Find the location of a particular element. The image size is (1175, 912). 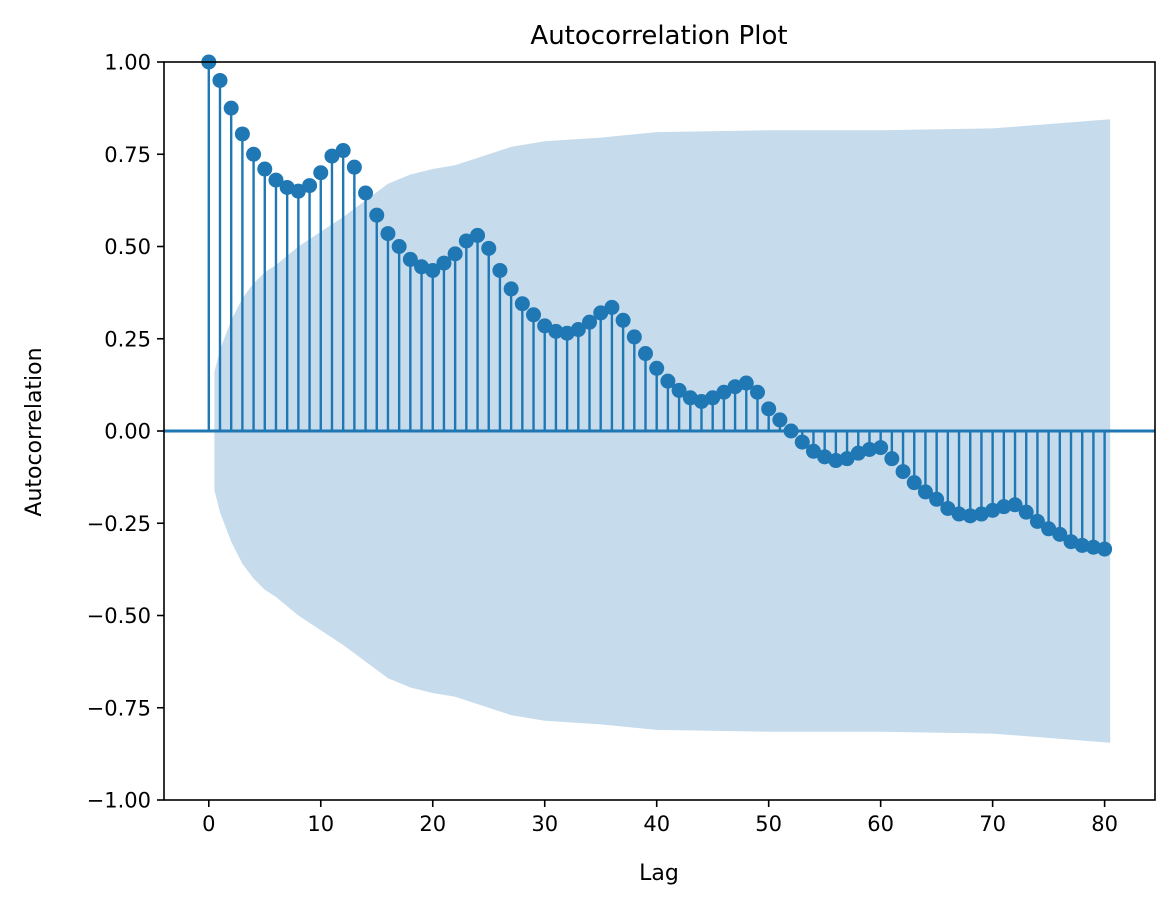

y-tick-label: 0.00 is located at coordinates (127, 432).